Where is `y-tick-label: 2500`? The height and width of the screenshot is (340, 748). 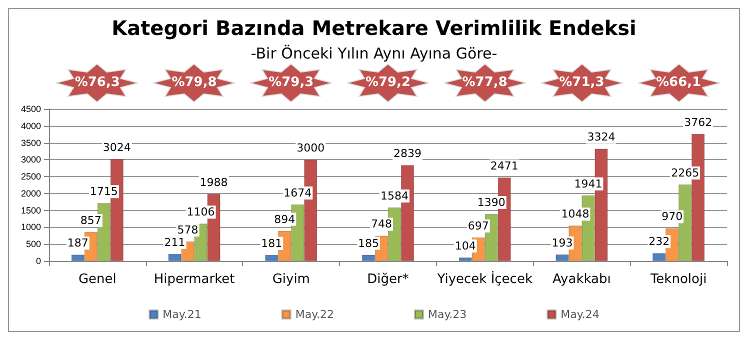
y-tick-label: 2500 is located at coordinates (30, 177).